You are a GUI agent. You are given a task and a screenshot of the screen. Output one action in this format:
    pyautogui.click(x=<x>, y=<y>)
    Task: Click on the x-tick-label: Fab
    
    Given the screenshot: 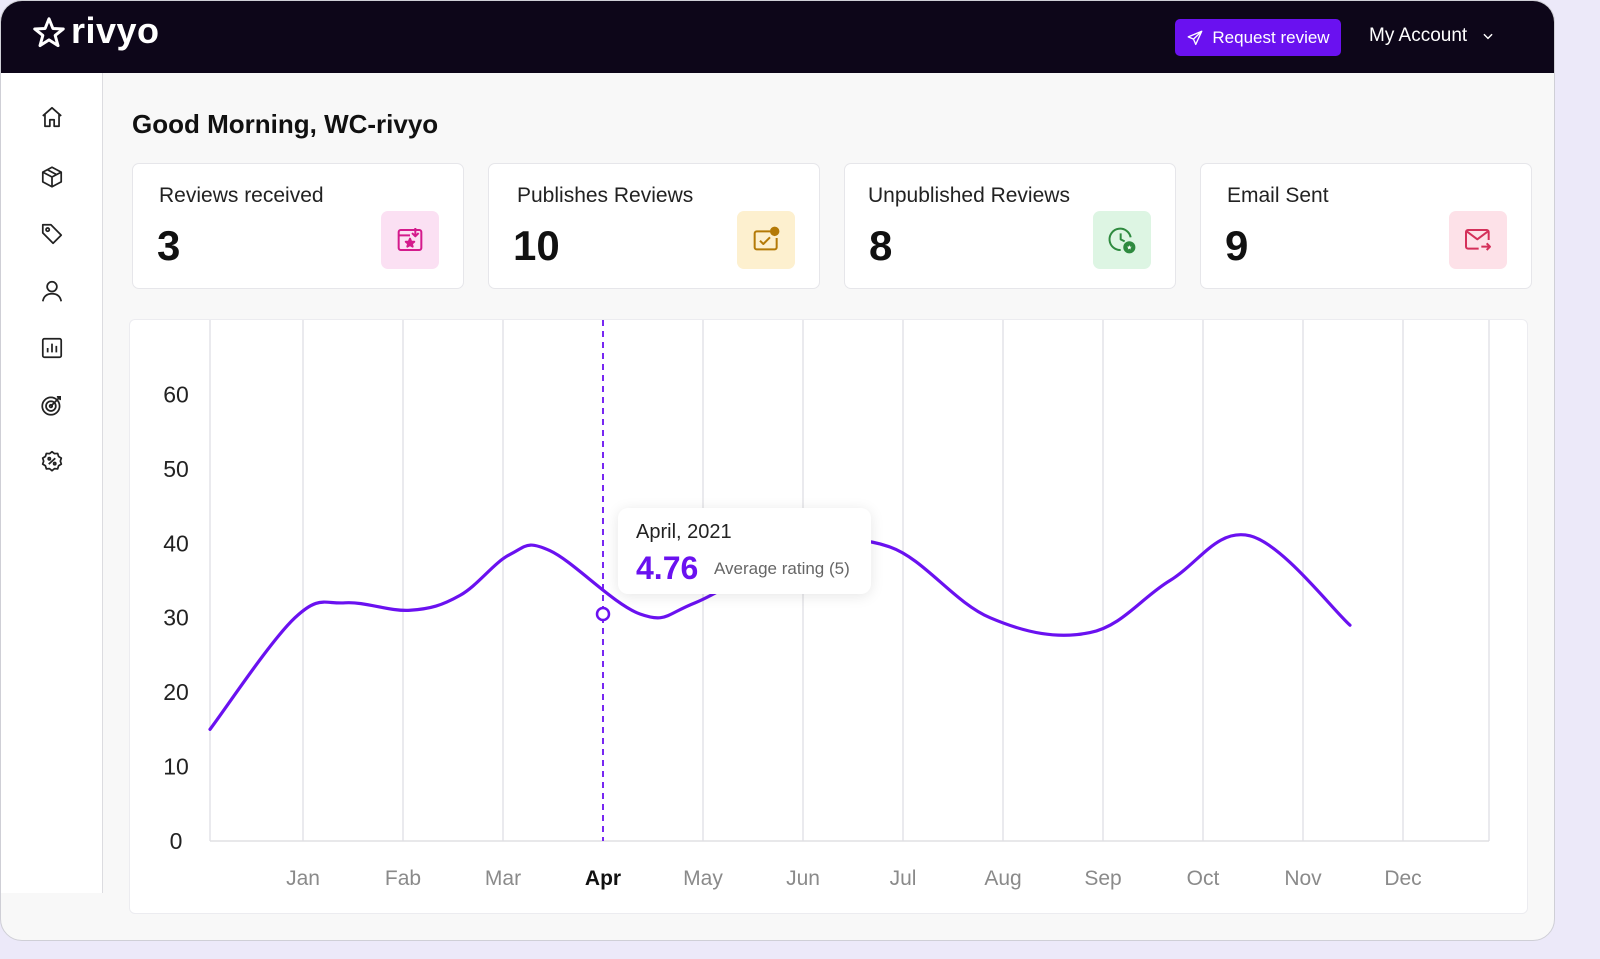 What is the action you would take?
    pyautogui.click(x=403, y=878)
    